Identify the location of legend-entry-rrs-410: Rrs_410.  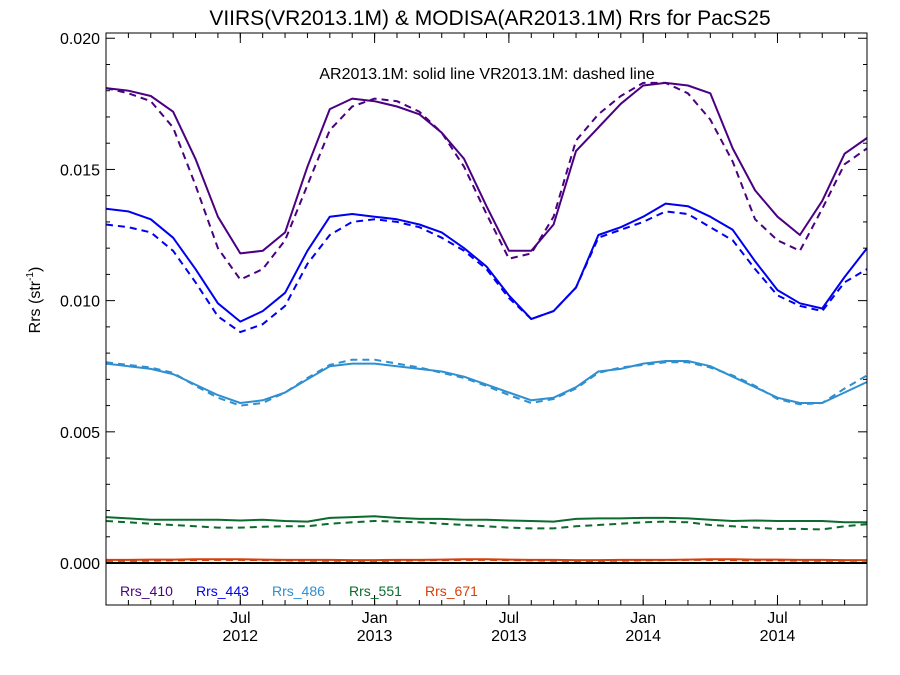
(146, 591).